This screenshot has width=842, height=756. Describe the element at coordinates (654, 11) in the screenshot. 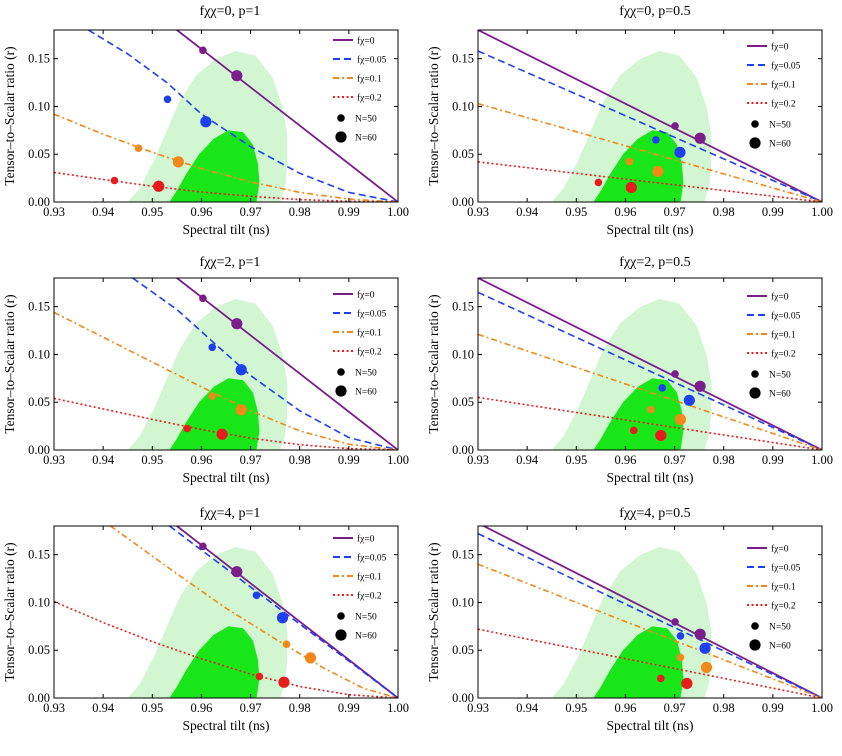

I see `chart-title: fχχ=0, p=0.5` at that location.